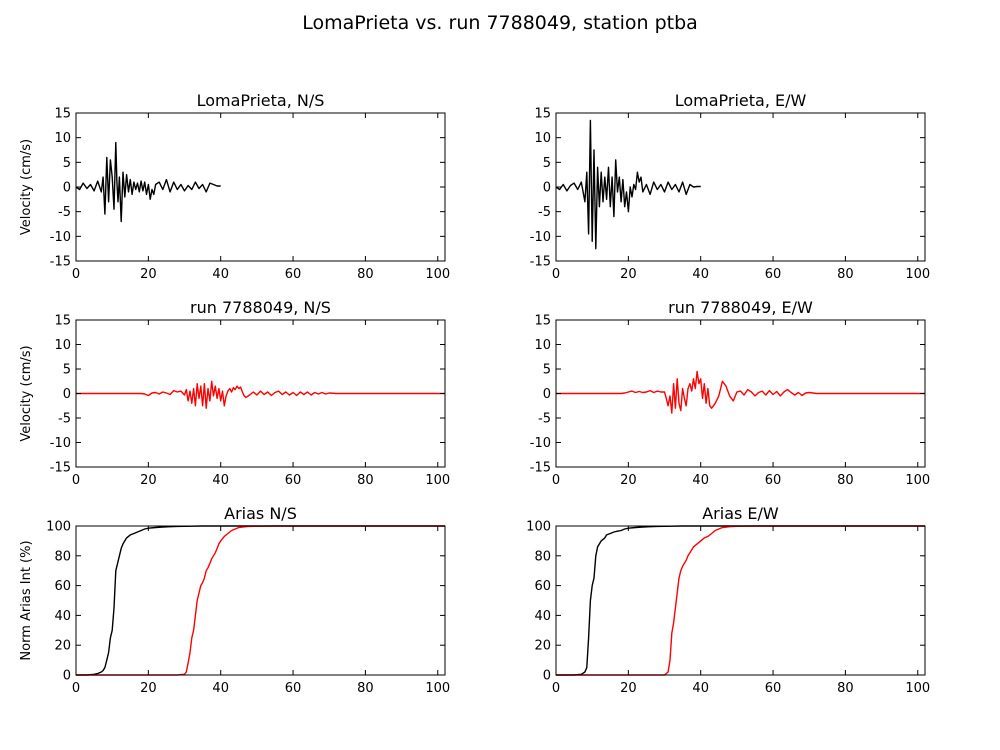  Describe the element at coordinates (741, 100) in the screenshot. I see `panel-title: LomaPrieta, E/W` at that location.